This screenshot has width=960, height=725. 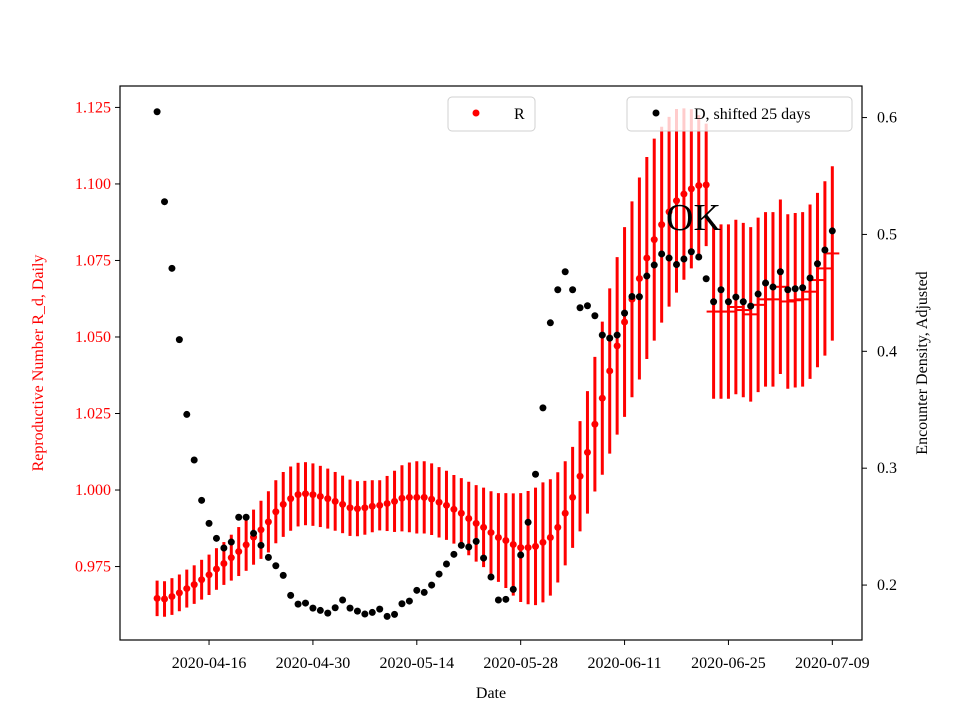 What do you see at coordinates (879, 352) in the screenshot?
I see `y-axis-right: 0.2 0.3 0.4 0.5 0.6` at bounding box center [879, 352].